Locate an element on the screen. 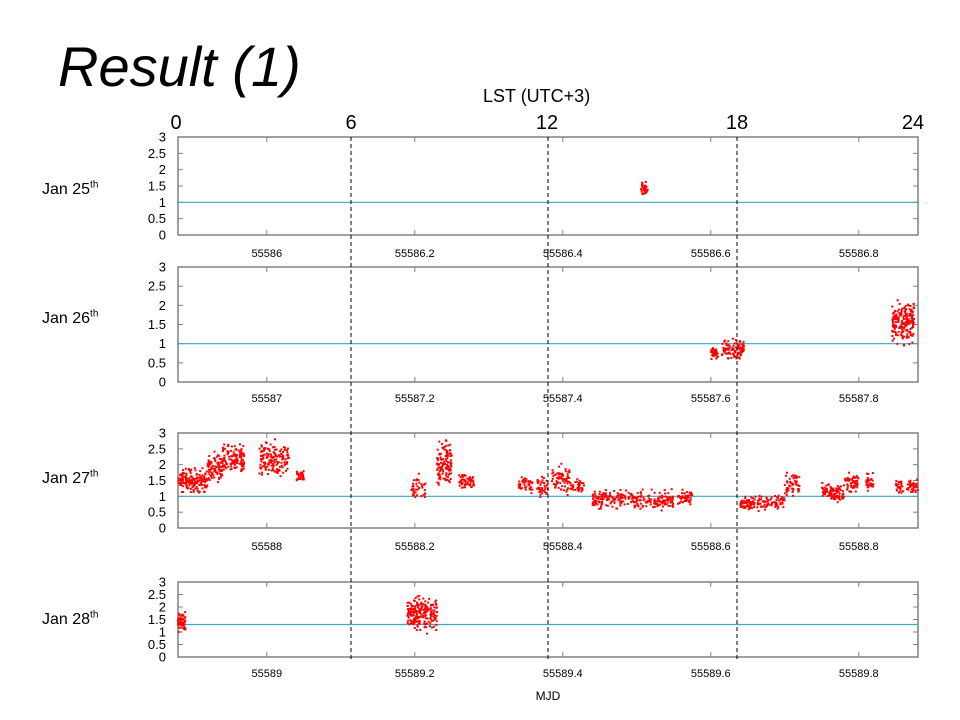 This screenshot has width=960, height=720. data-point-cluster is located at coordinates (903, 323).